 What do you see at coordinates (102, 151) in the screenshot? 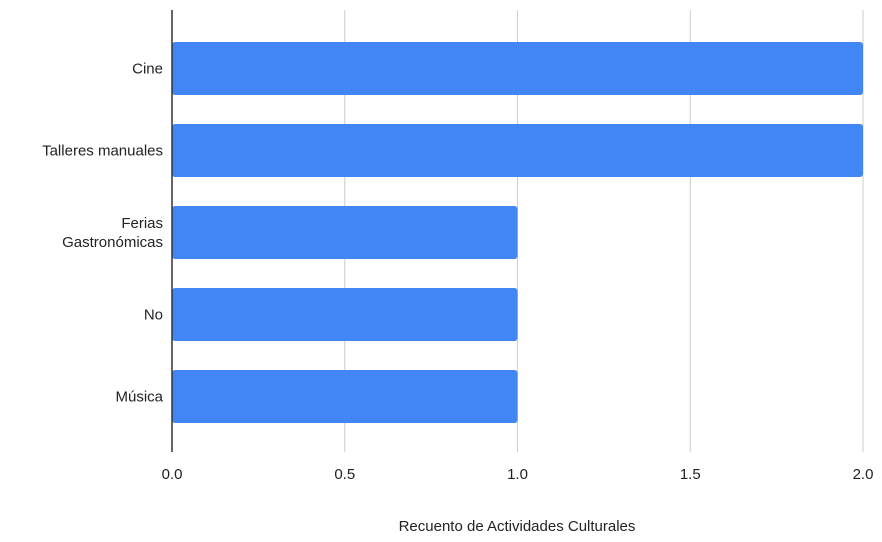
I see `category-label: Talleres manuales` at bounding box center [102, 151].